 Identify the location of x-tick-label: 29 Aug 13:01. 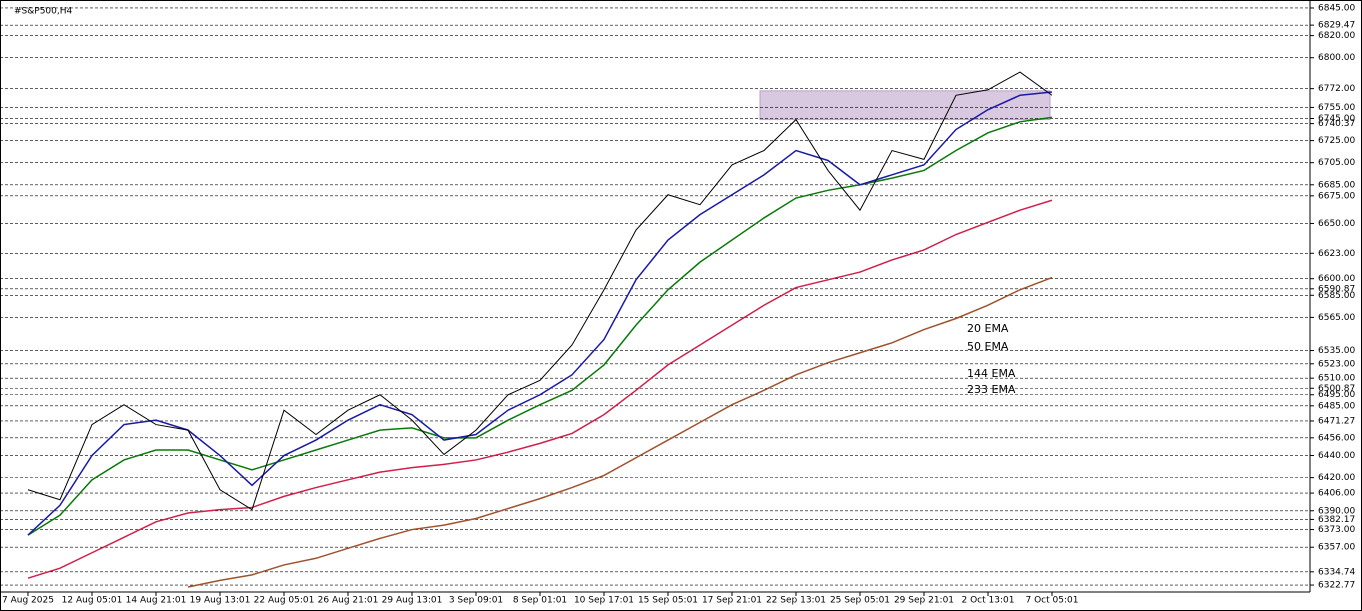
(412, 601).